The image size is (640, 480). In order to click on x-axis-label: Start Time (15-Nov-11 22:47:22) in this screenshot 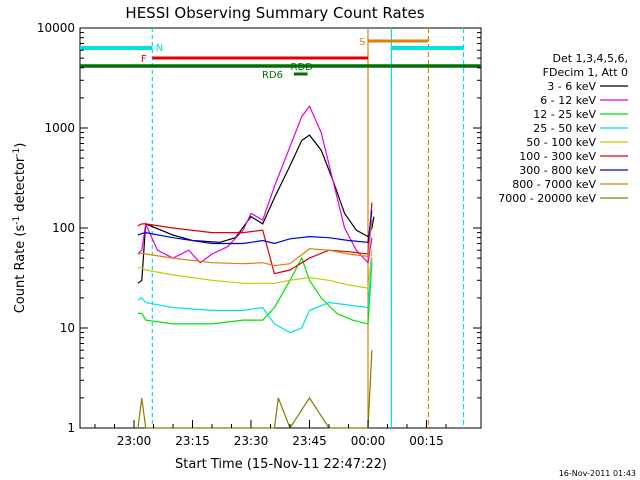, I will do `click(281, 464)`.